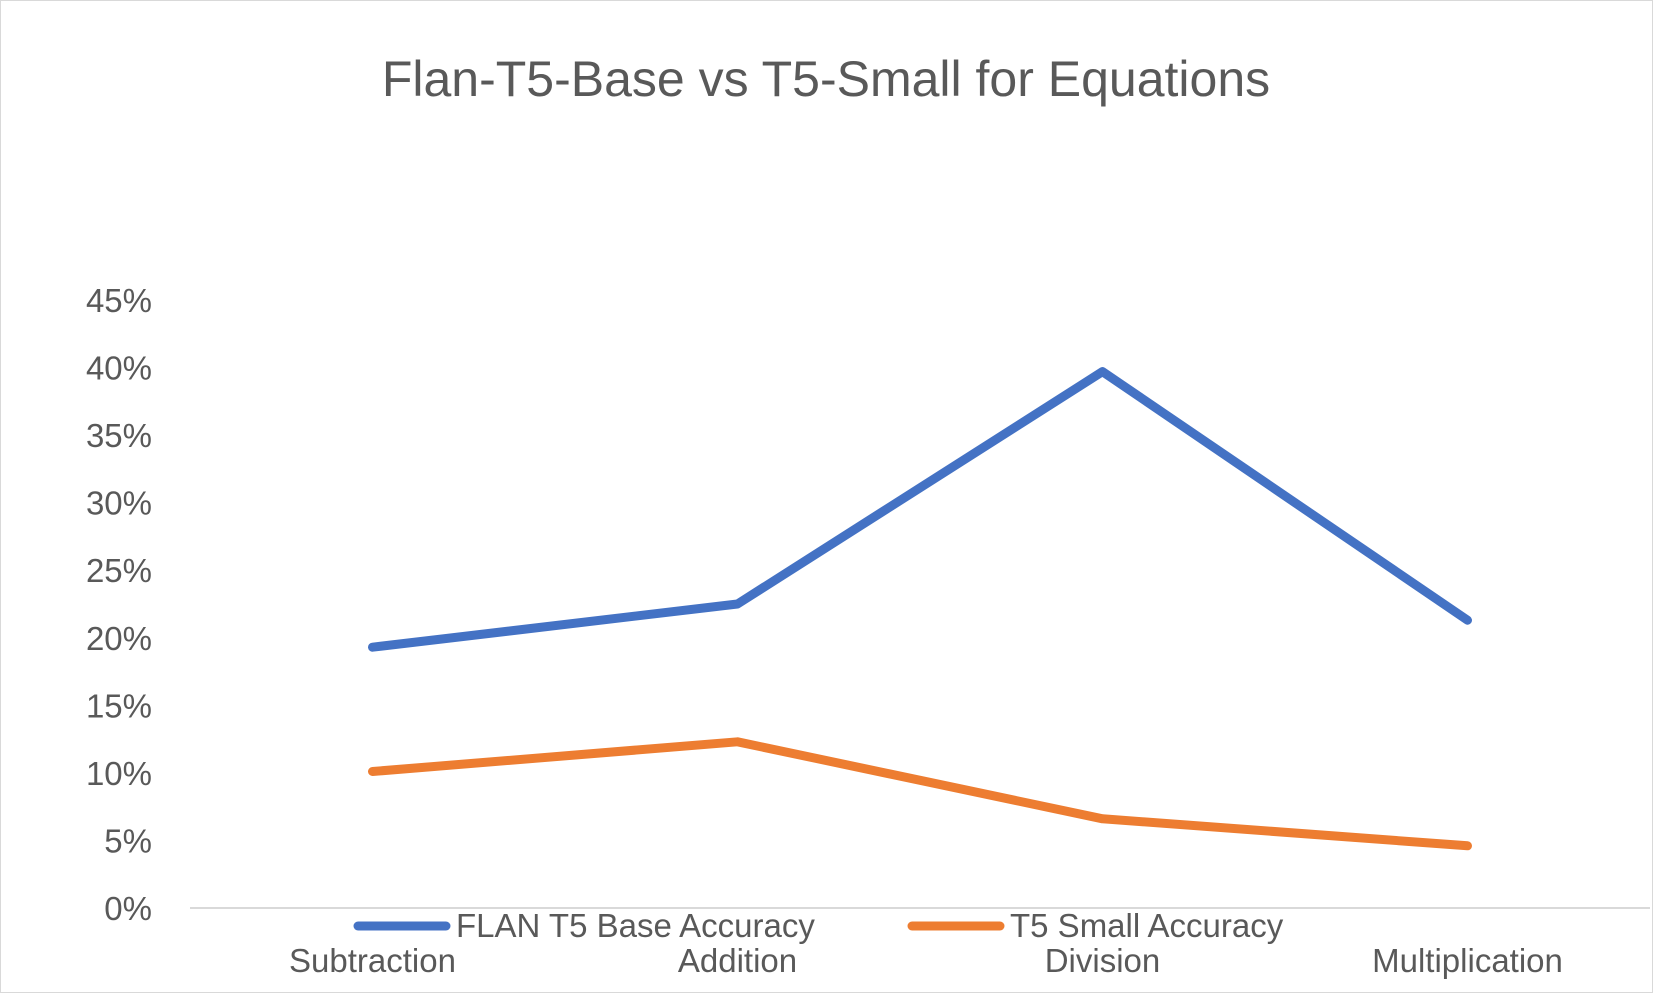 This screenshot has height=993, width=1653. I want to click on y-tick-label: 40%, so click(119, 368).